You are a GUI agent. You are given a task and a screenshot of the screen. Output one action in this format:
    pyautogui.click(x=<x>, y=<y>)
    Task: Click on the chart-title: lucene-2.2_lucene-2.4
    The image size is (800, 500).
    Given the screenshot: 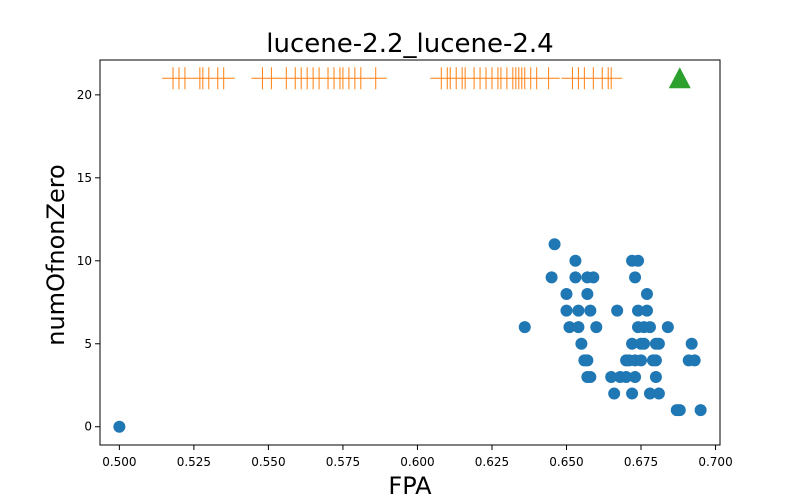 What is the action you would take?
    pyautogui.click(x=409, y=44)
    